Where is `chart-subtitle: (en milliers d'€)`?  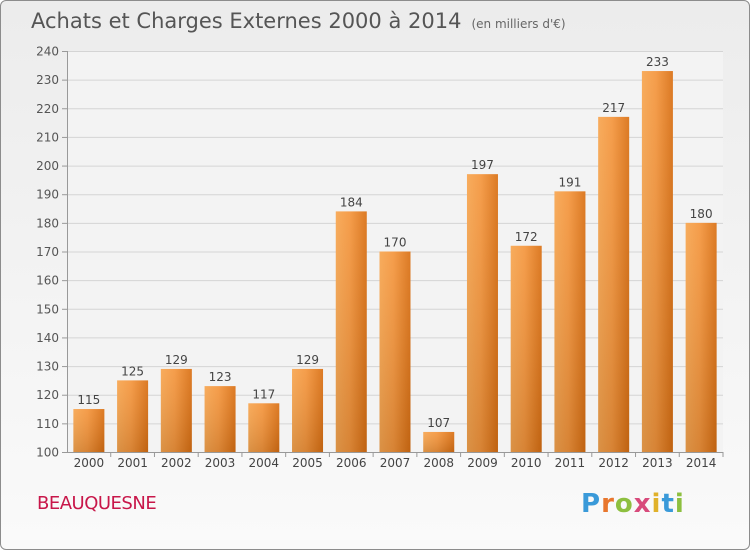
chart-subtitle: (en milliers d'€) is located at coordinates (518, 24).